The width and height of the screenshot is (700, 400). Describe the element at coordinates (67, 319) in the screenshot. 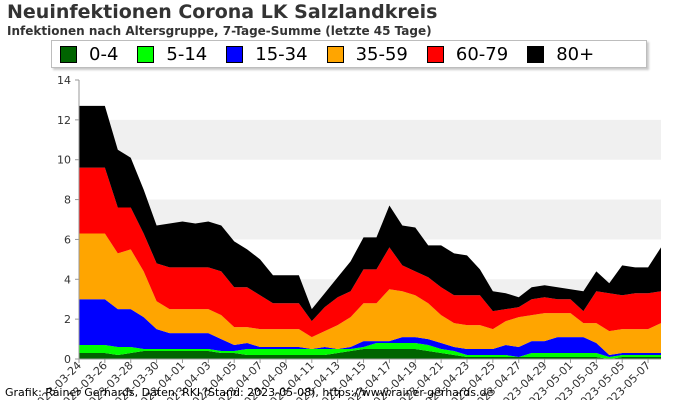

I see `y-tick-label: 2` at that location.